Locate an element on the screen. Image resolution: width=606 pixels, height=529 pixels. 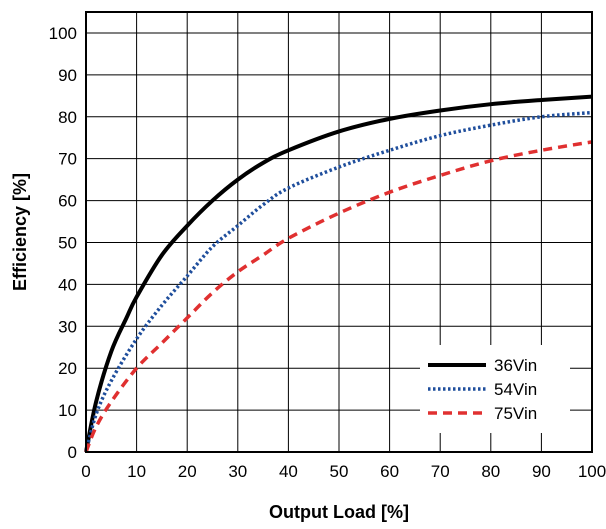
y-tick-label: 40 is located at coordinates (67, 284).